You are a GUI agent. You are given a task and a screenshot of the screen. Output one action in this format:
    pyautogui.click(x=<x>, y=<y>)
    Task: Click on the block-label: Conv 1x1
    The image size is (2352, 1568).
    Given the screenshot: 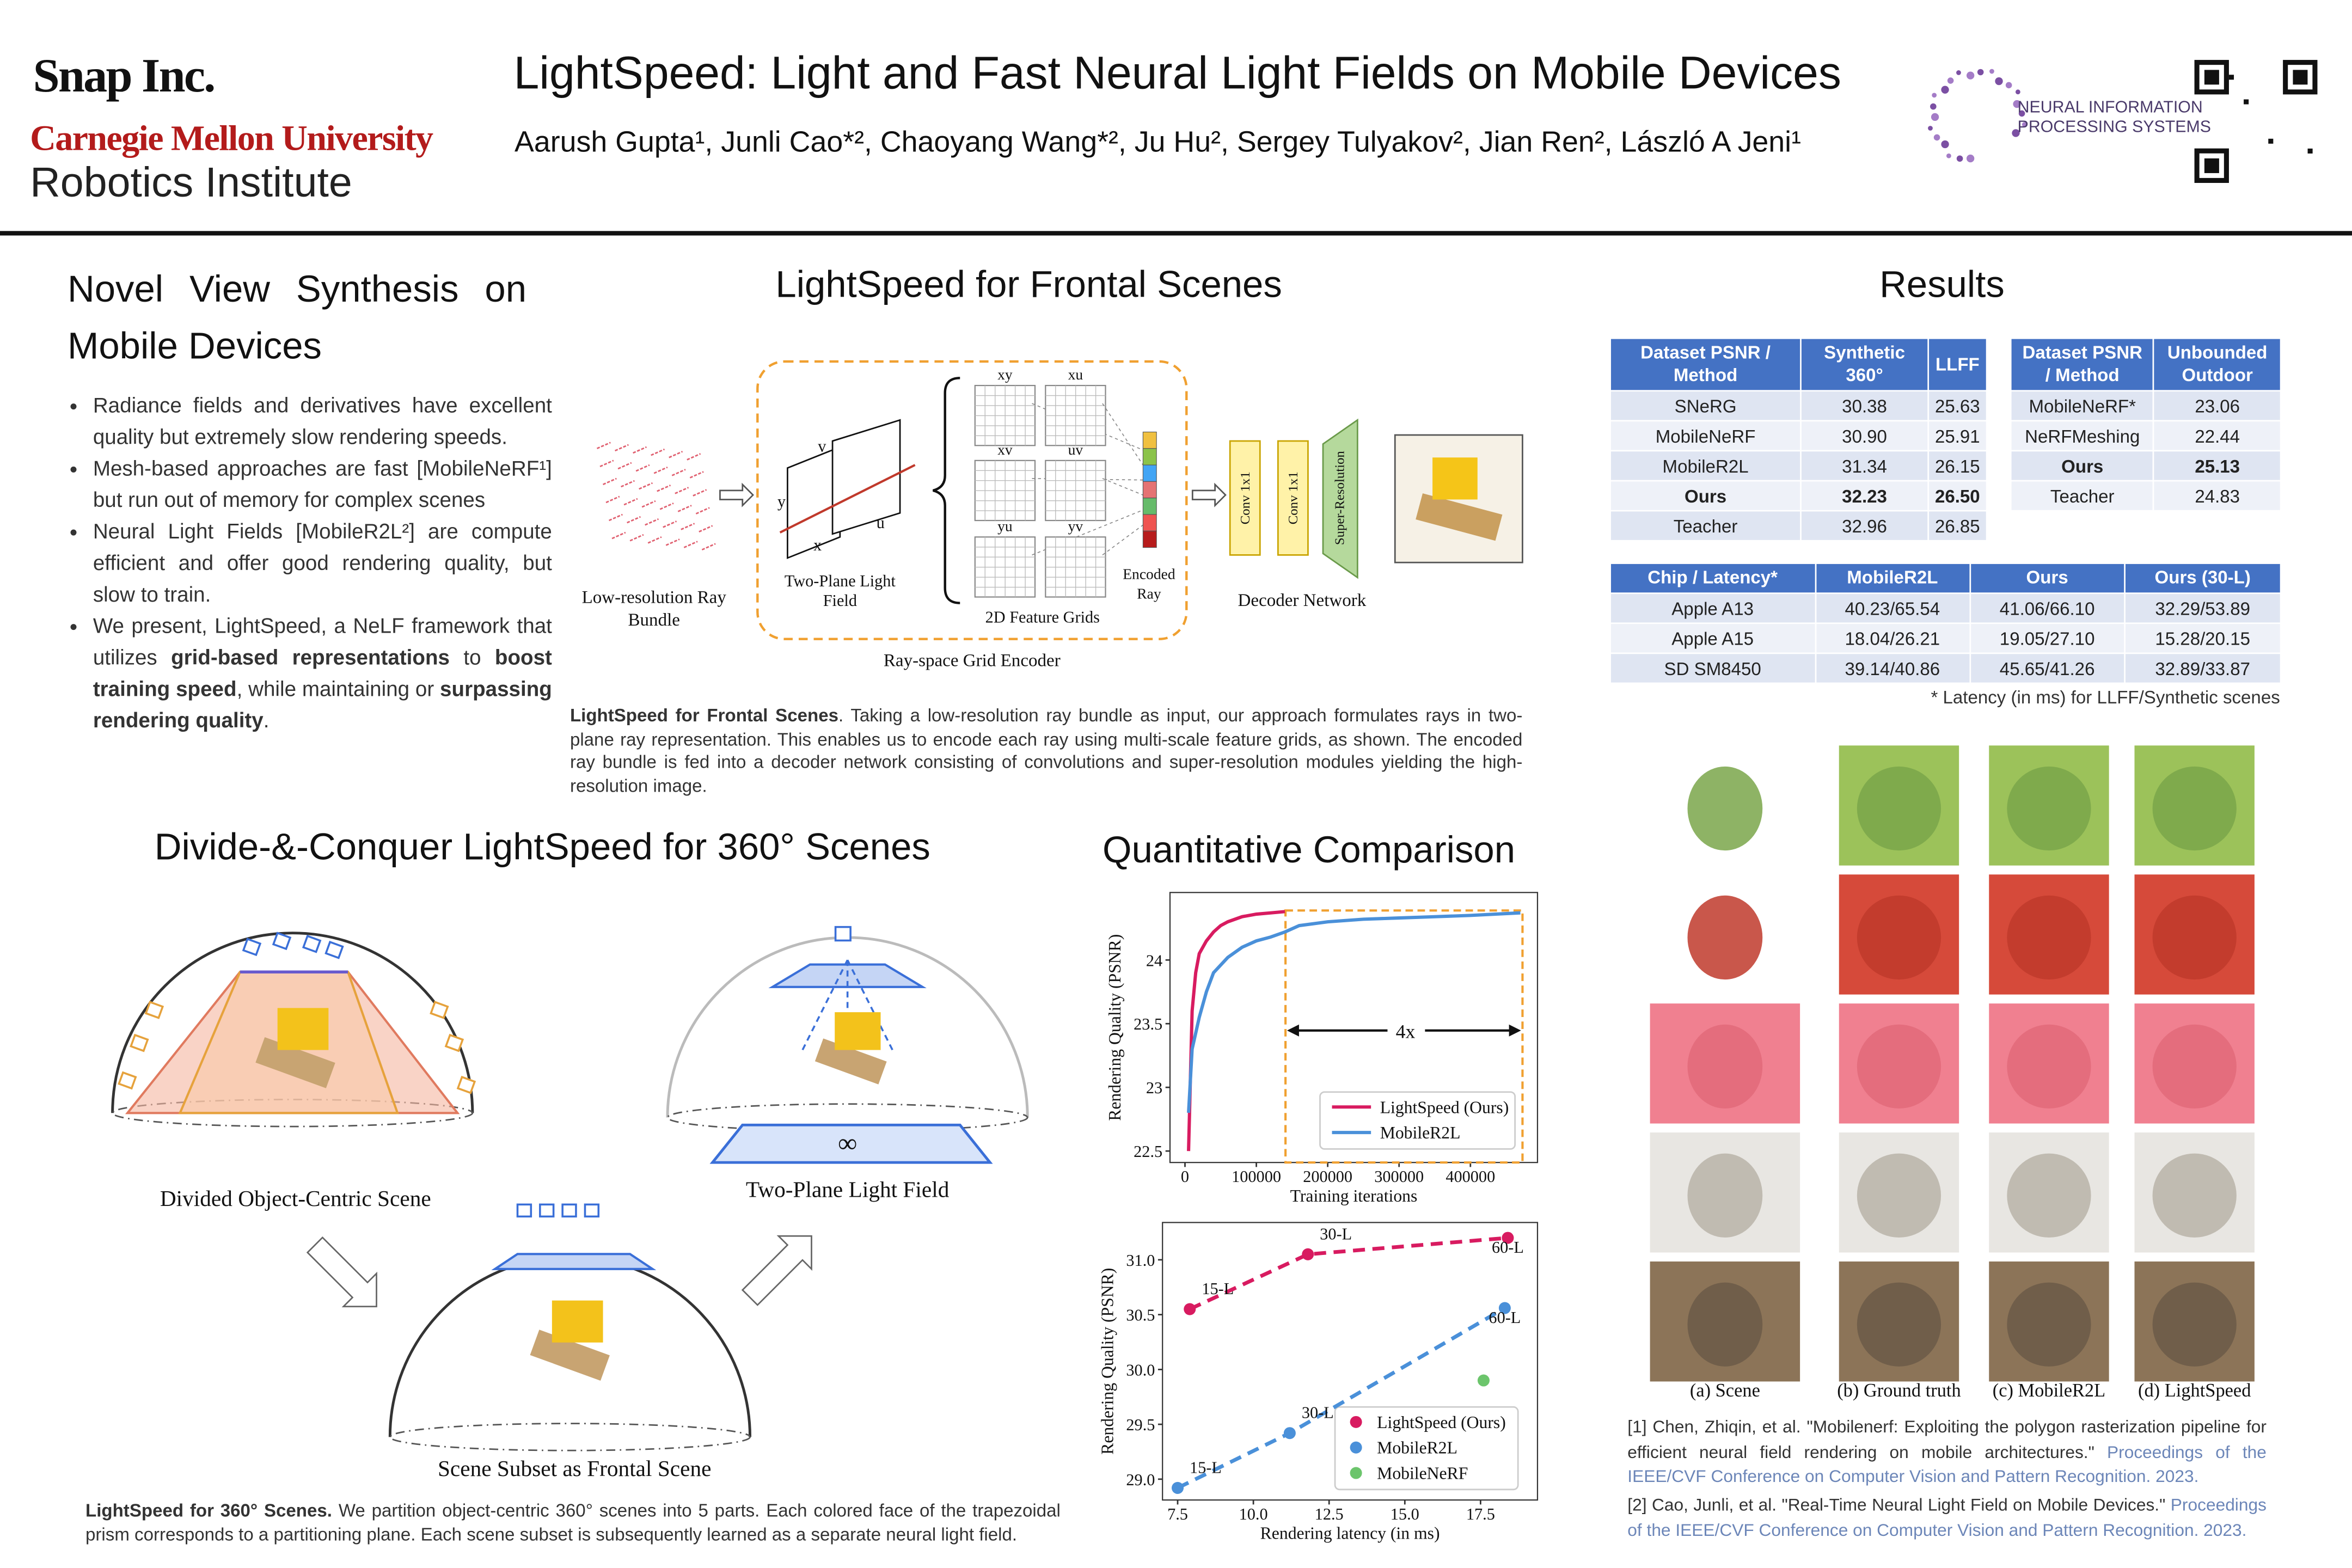 What is the action you would take?
    pyautogui.click(x=1293, y=497)
    